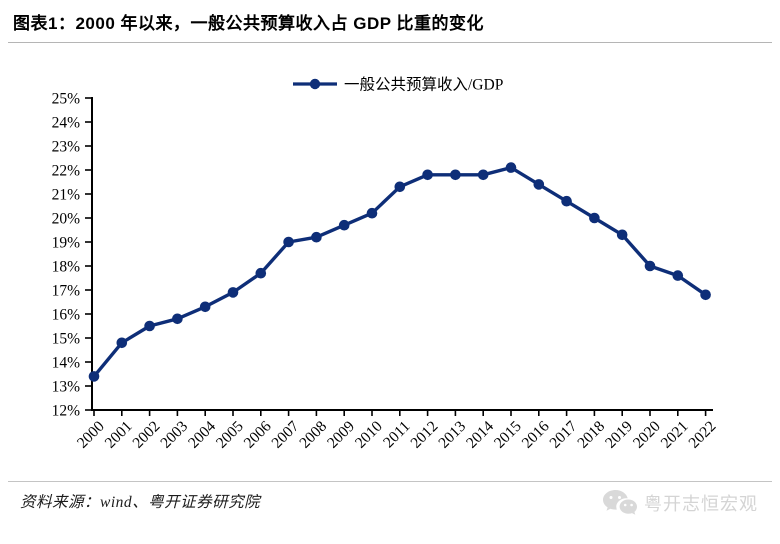  Describe the element at coordinates (230, 435) in the screenshot. I see `x-tick-label: 2005` at that location.